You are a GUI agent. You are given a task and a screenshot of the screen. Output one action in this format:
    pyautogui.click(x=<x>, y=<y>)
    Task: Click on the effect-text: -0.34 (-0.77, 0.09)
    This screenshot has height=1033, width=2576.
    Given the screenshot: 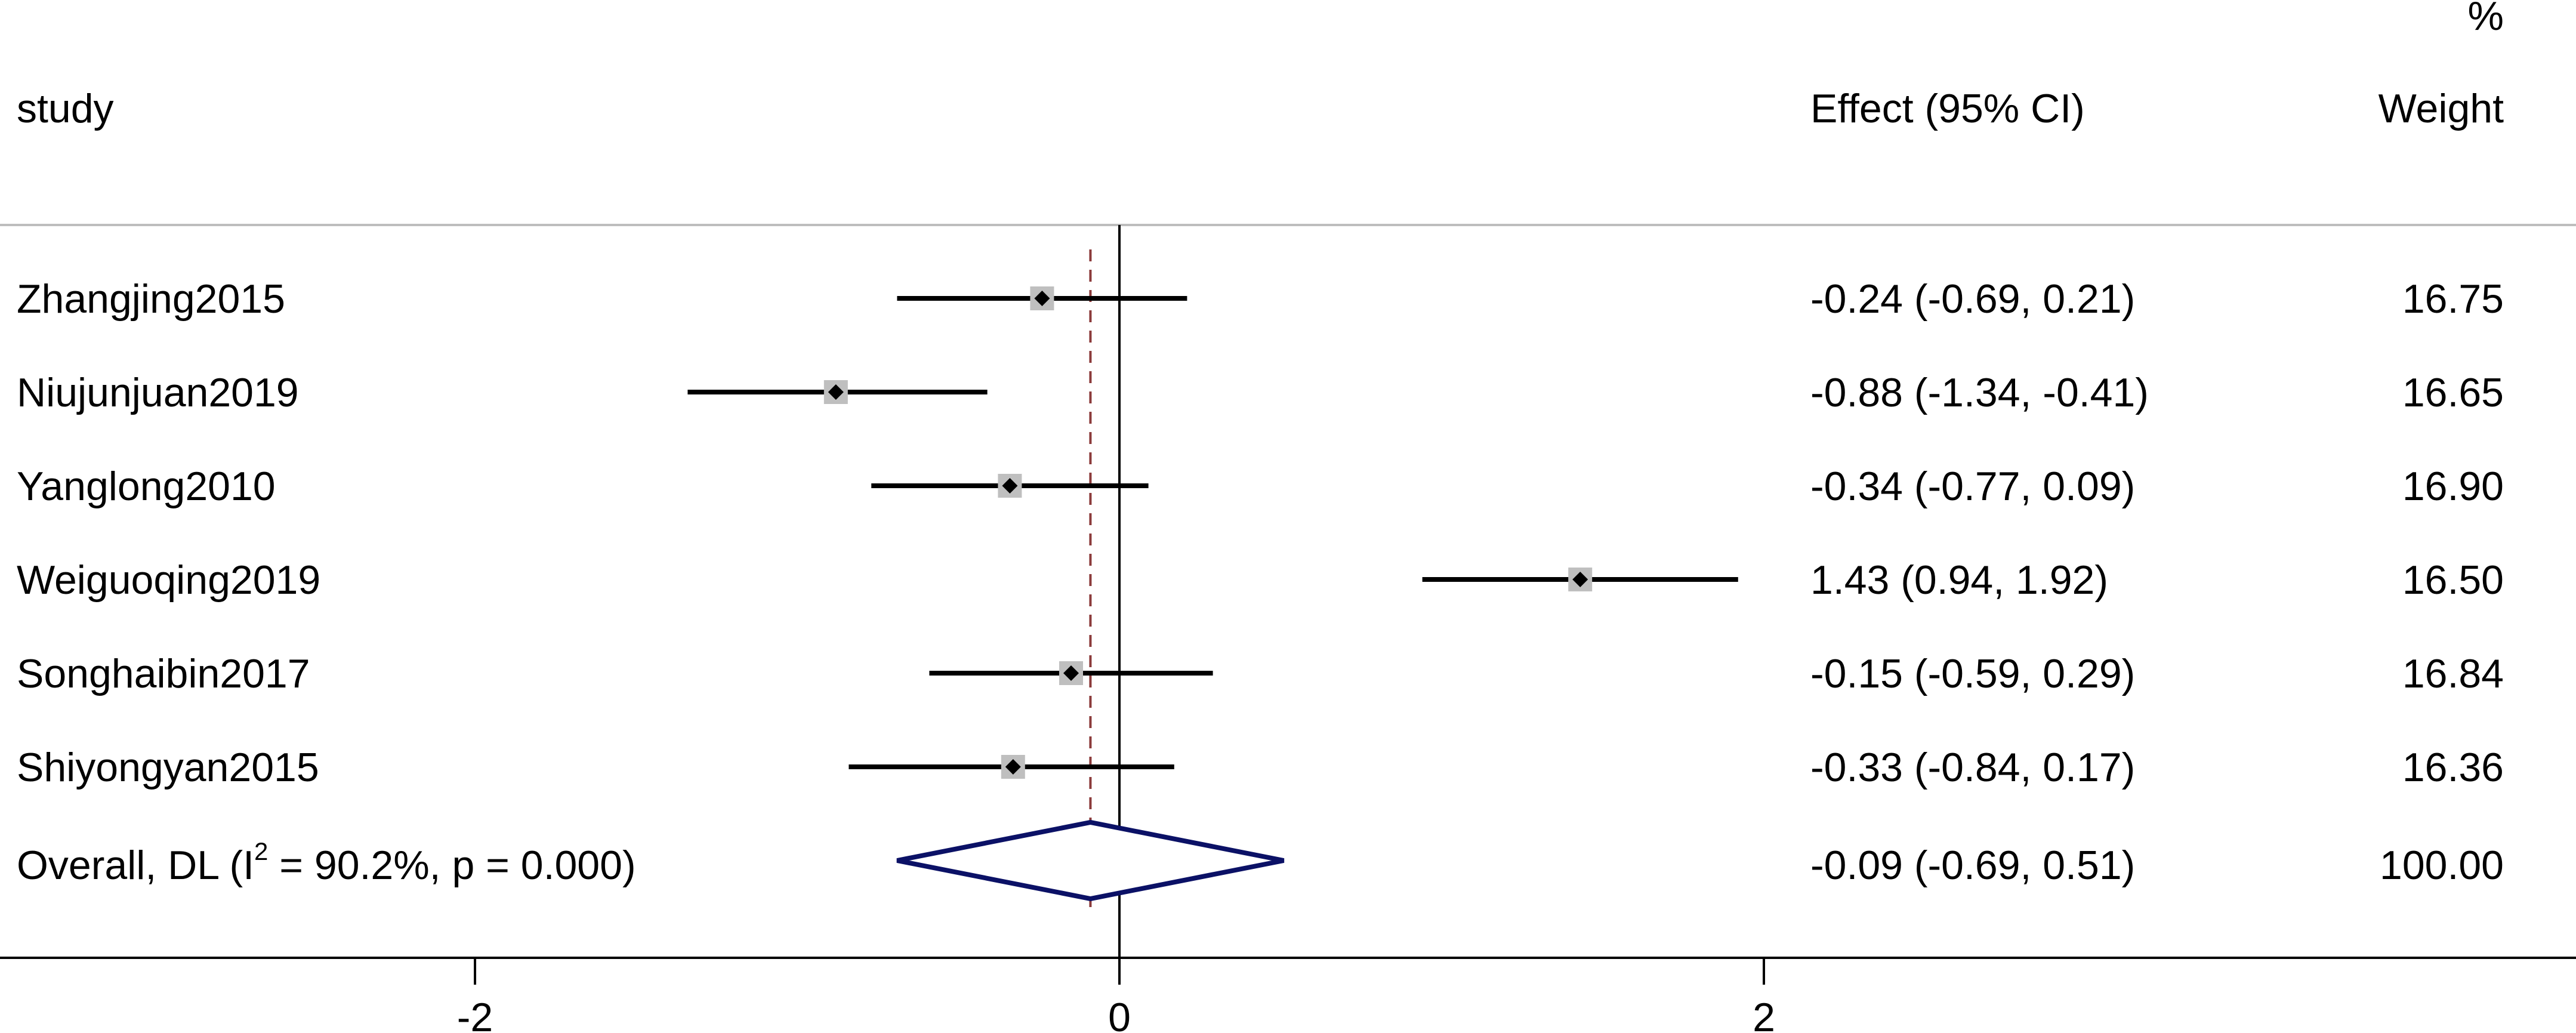 What is the action you would take?
    pyautogui.click(x=1972, y=487)
    